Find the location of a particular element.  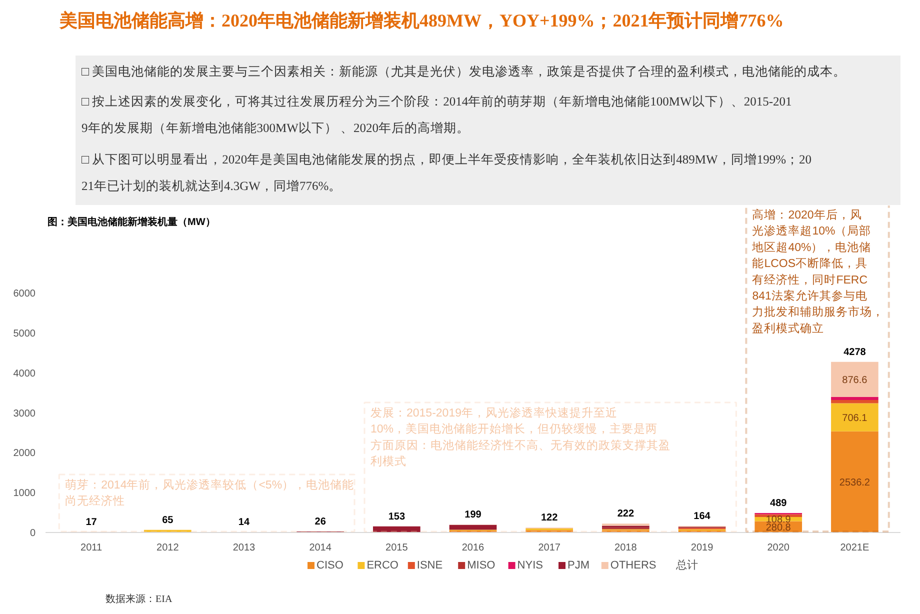

x-tick-label: 2017 is located at coordinates (549, 548).